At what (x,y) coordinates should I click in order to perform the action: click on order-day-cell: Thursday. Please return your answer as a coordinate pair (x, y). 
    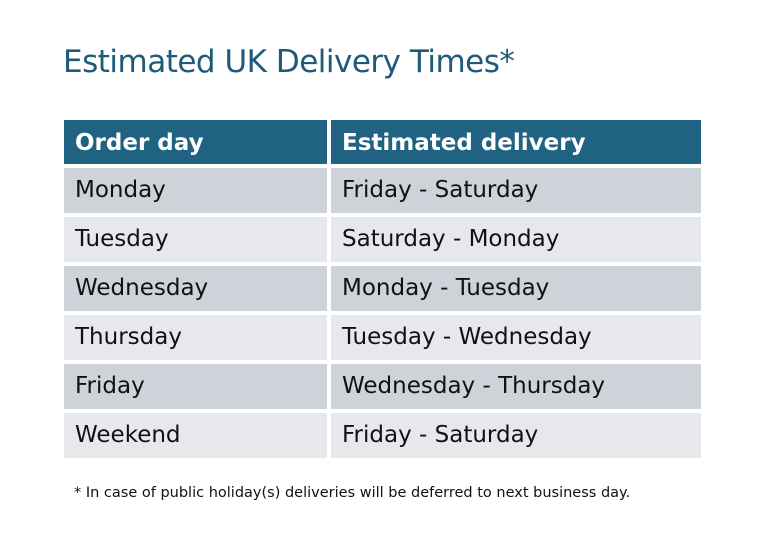
    Looking at the image, I should click on (195, 337).